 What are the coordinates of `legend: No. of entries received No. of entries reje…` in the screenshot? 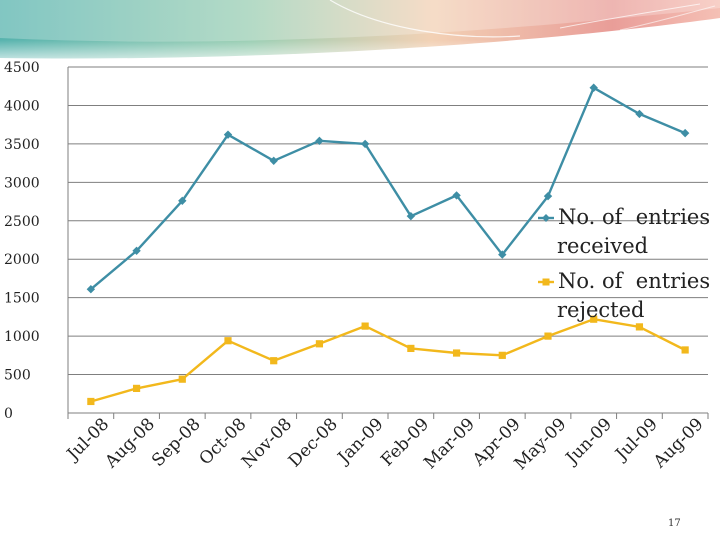 It's located at (624, 263).